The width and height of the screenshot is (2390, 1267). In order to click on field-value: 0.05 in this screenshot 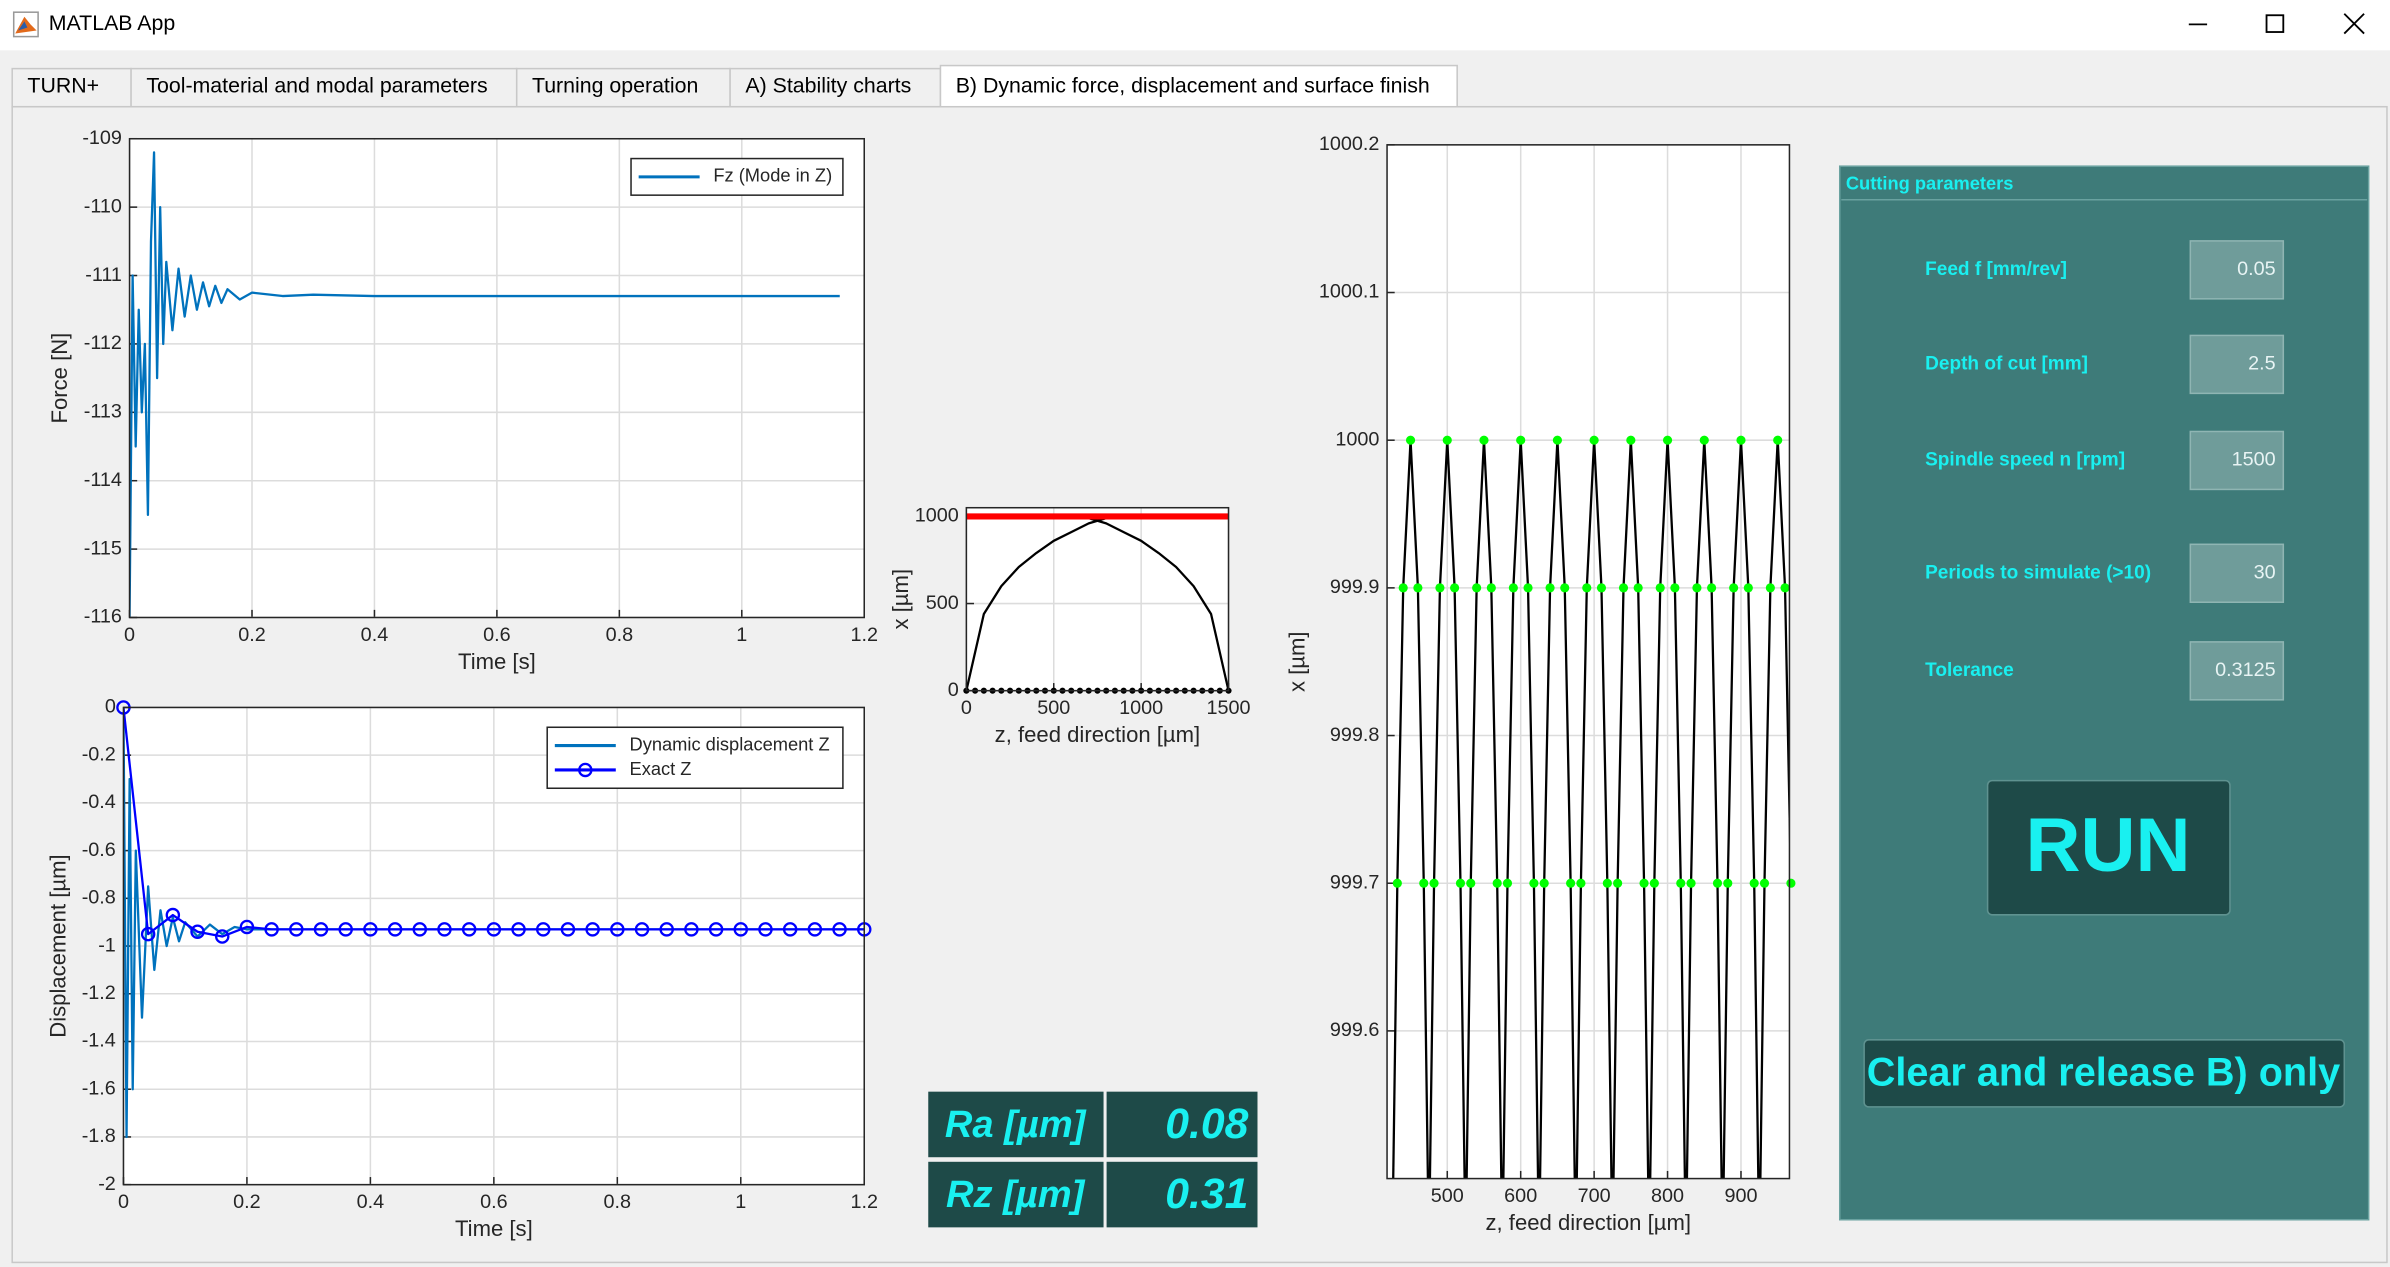, I will do `click(2256, 269)`.